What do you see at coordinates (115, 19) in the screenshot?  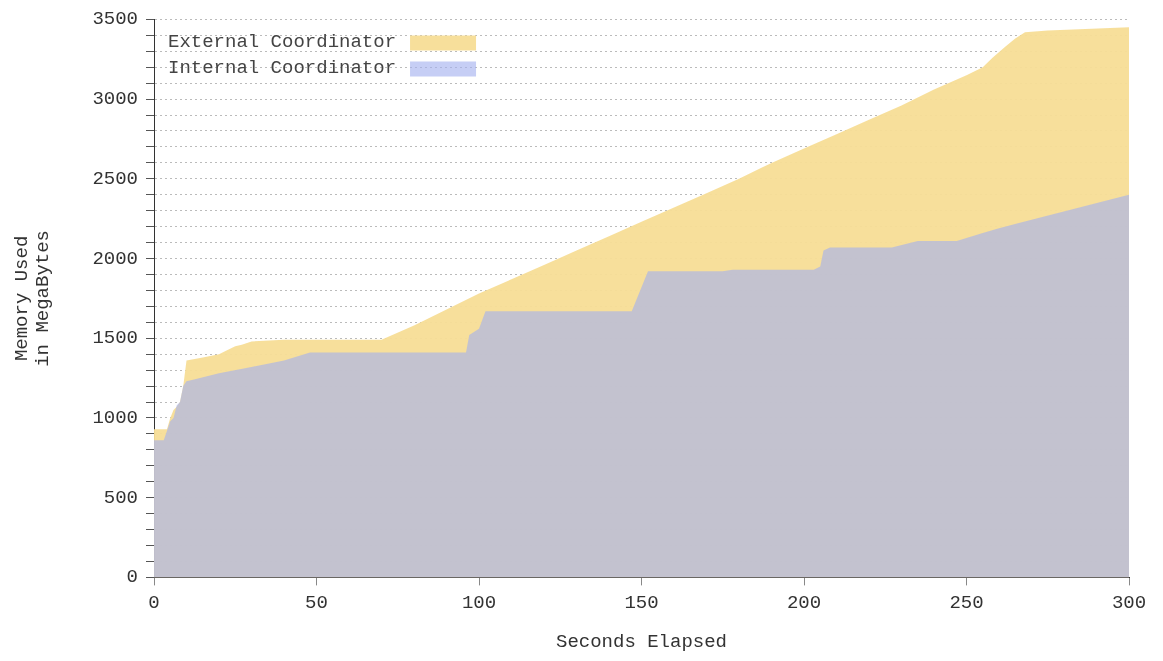 I see `y-tick-label: 3500` at bounding box center [115, 19].